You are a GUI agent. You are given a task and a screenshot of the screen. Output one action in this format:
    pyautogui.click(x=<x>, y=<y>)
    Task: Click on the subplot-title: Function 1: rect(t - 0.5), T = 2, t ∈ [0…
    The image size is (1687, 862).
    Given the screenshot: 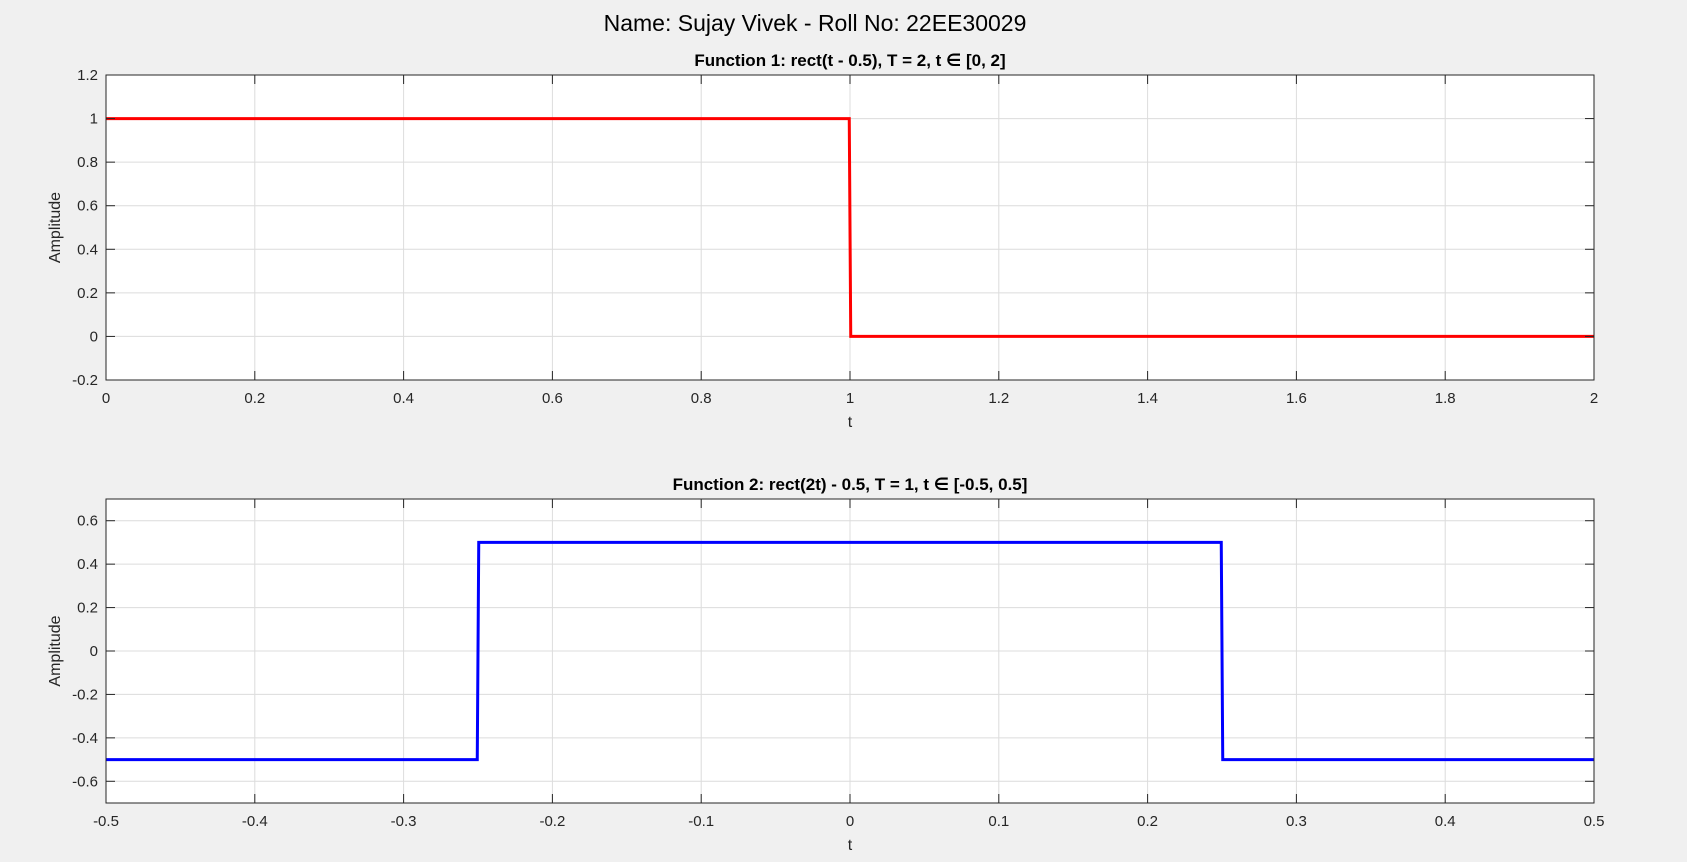 What is the action you would take?
    pyautogui.click(x=849, y=60)
    